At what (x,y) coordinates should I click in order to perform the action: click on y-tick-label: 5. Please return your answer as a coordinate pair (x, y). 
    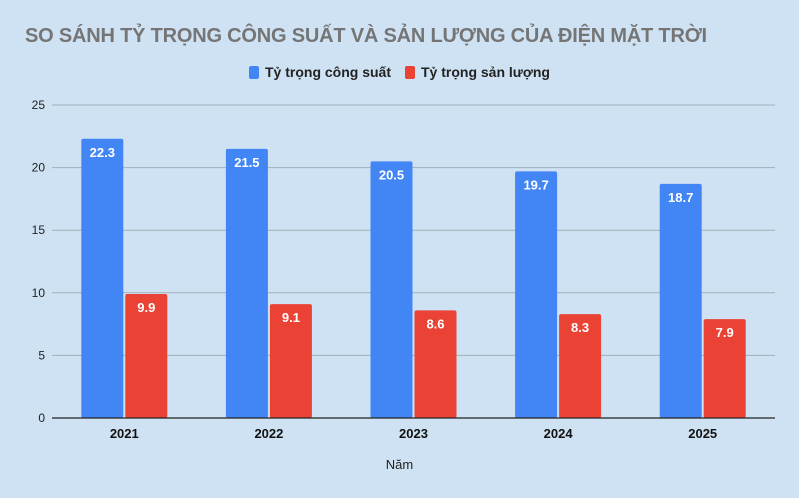
    Looking at the image, I should click on (41, 355).